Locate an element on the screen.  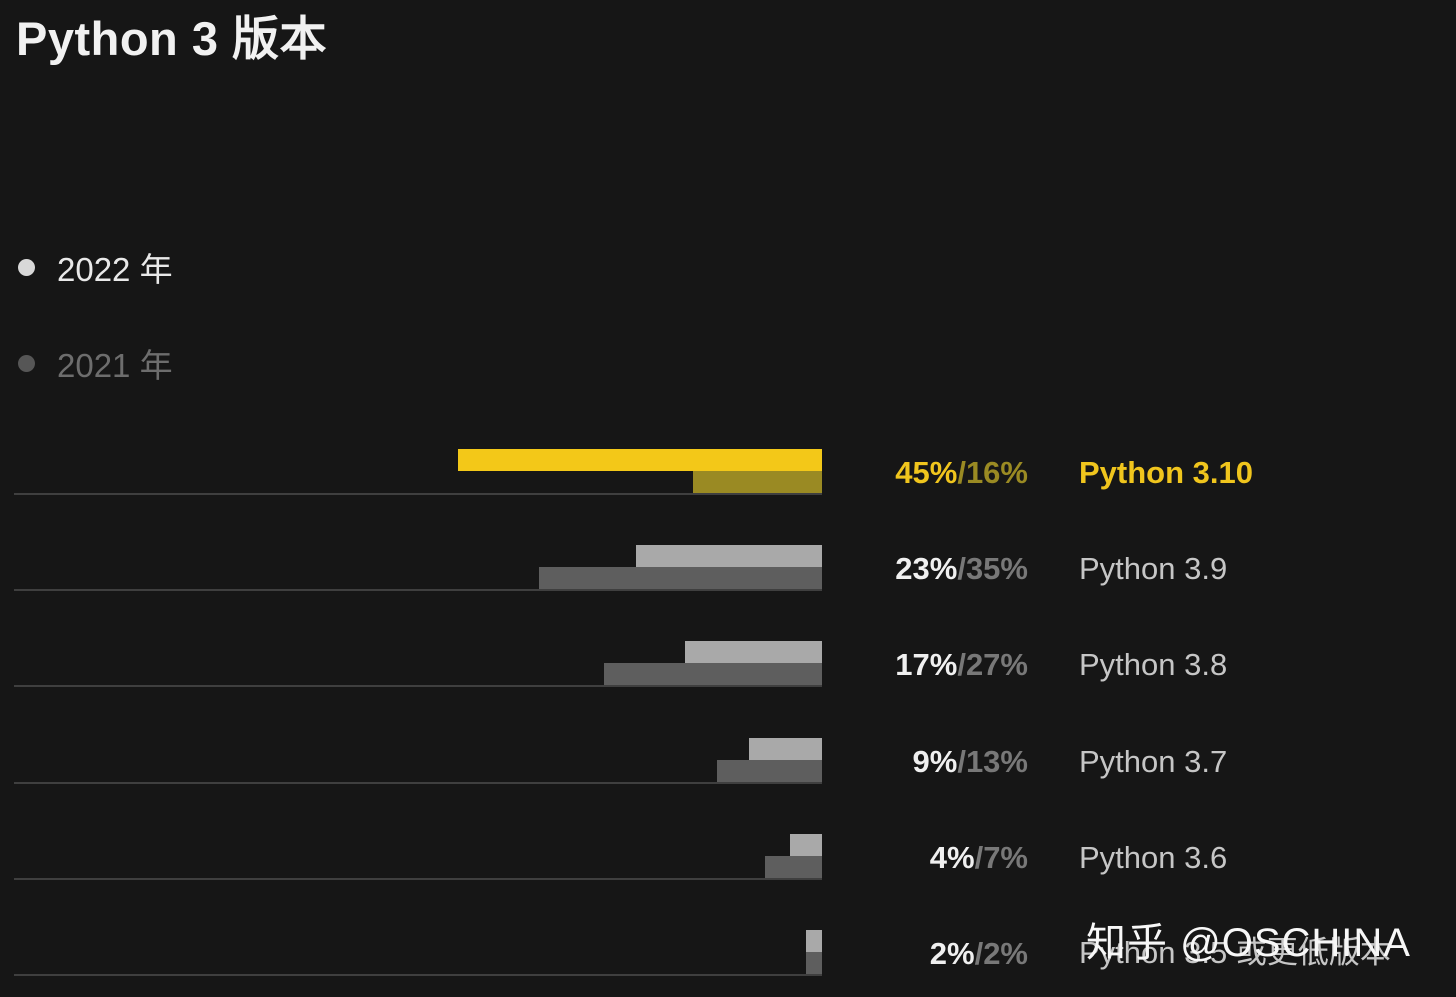
chart-row: 2%/2% Python 3.5 或更低版本 is located at coordinates (728, 928).